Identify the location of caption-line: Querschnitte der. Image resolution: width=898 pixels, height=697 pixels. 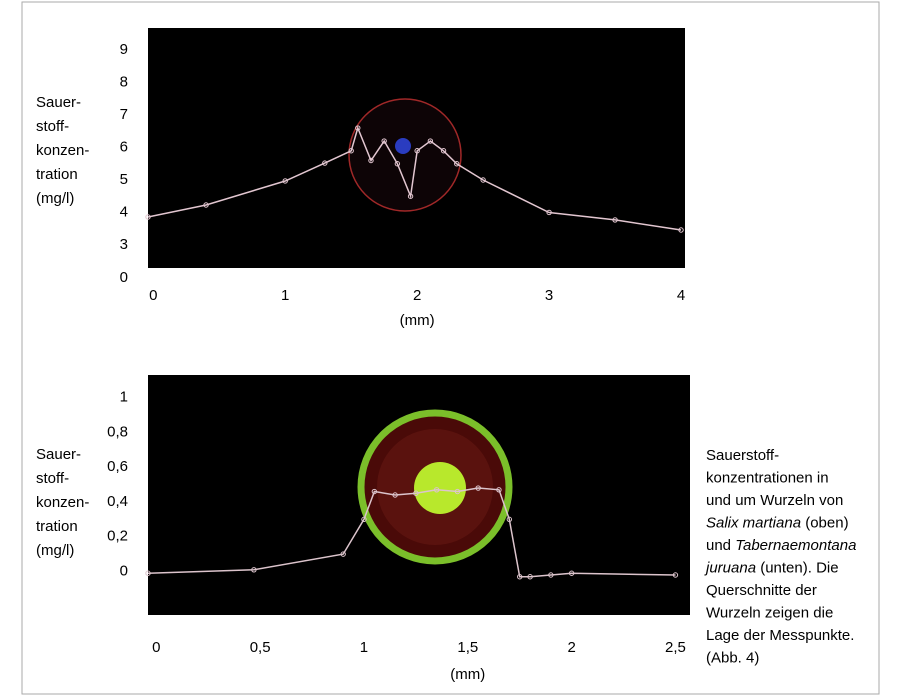
(761, 590).